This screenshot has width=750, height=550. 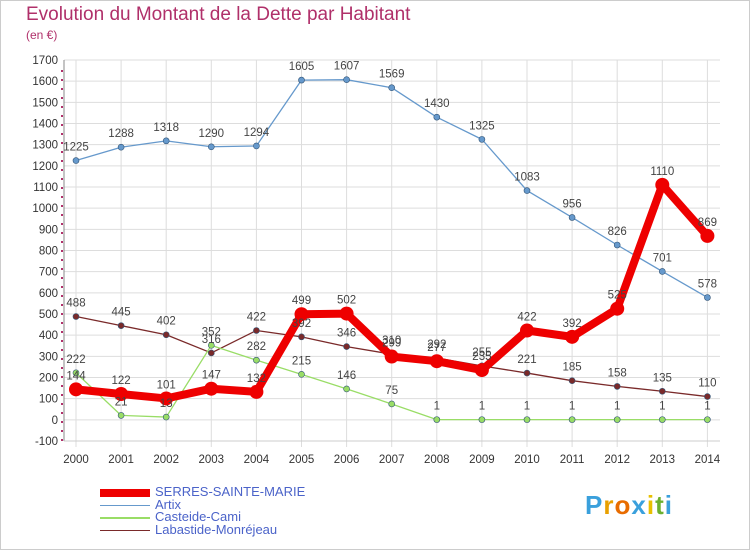 What do you see at coordinates (527, 460) in the screenshot?
I see `x-tick-label: 2010` at bounding box center [527, 460].